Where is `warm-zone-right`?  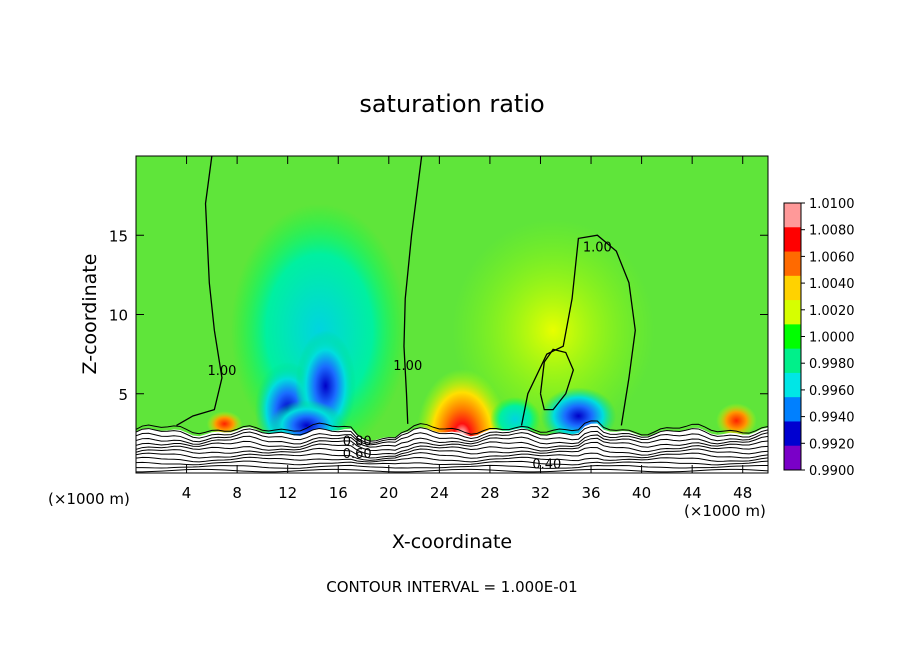
warm-zone-right is located at coordinates (553, 330).